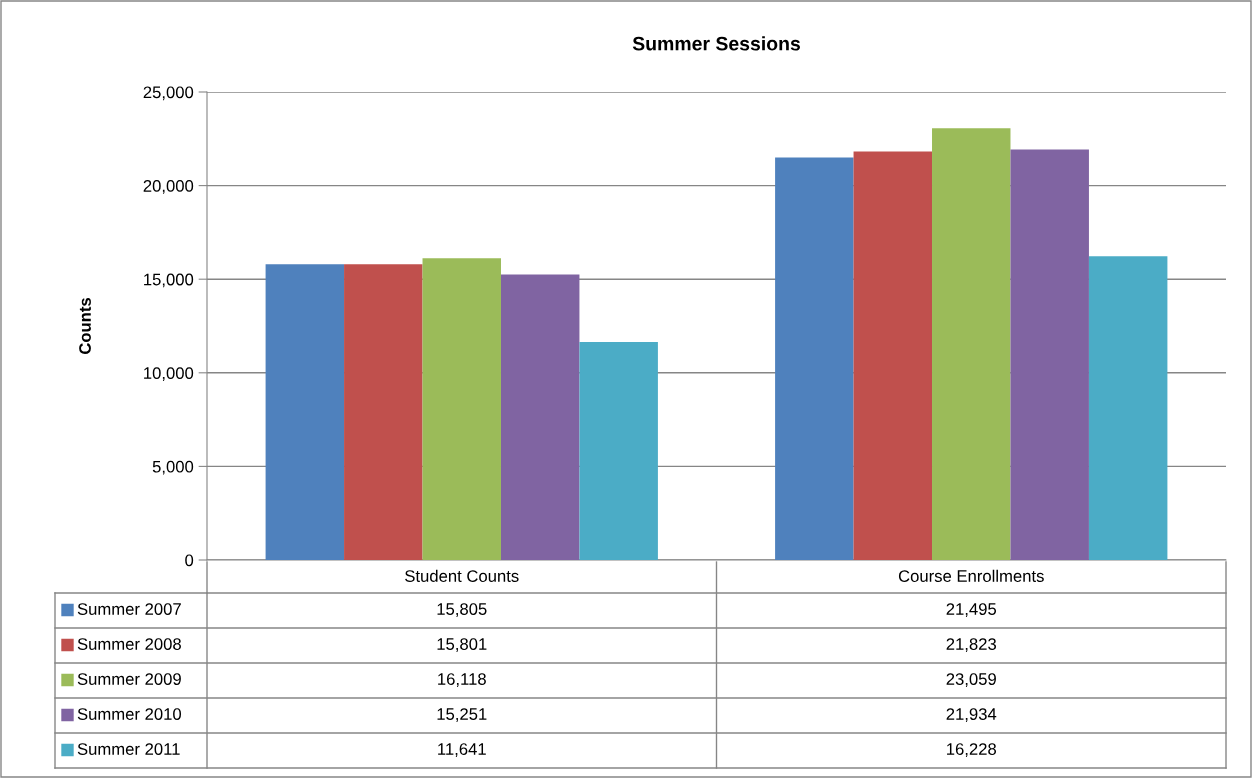 The height and width of the screenshot is (778, 1252). I want to click on y-tick-label: 15,000, so click(169, 280).